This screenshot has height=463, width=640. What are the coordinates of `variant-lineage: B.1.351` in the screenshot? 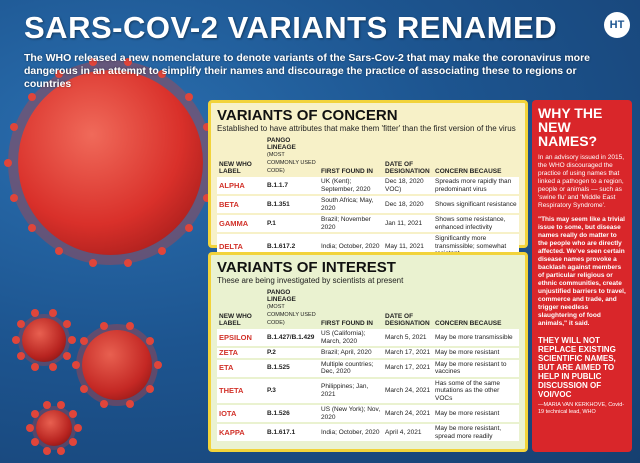 It's located at (292, 204).